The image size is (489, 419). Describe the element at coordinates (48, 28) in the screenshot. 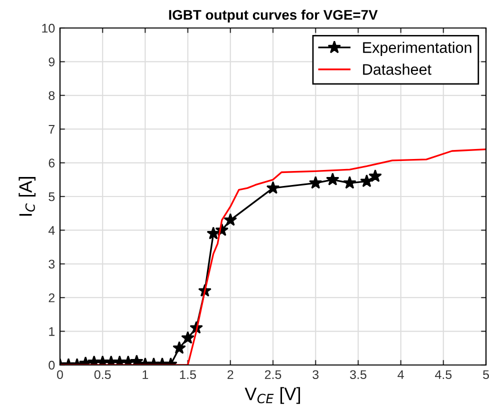

I see `y-tick-label: 10` at that location.